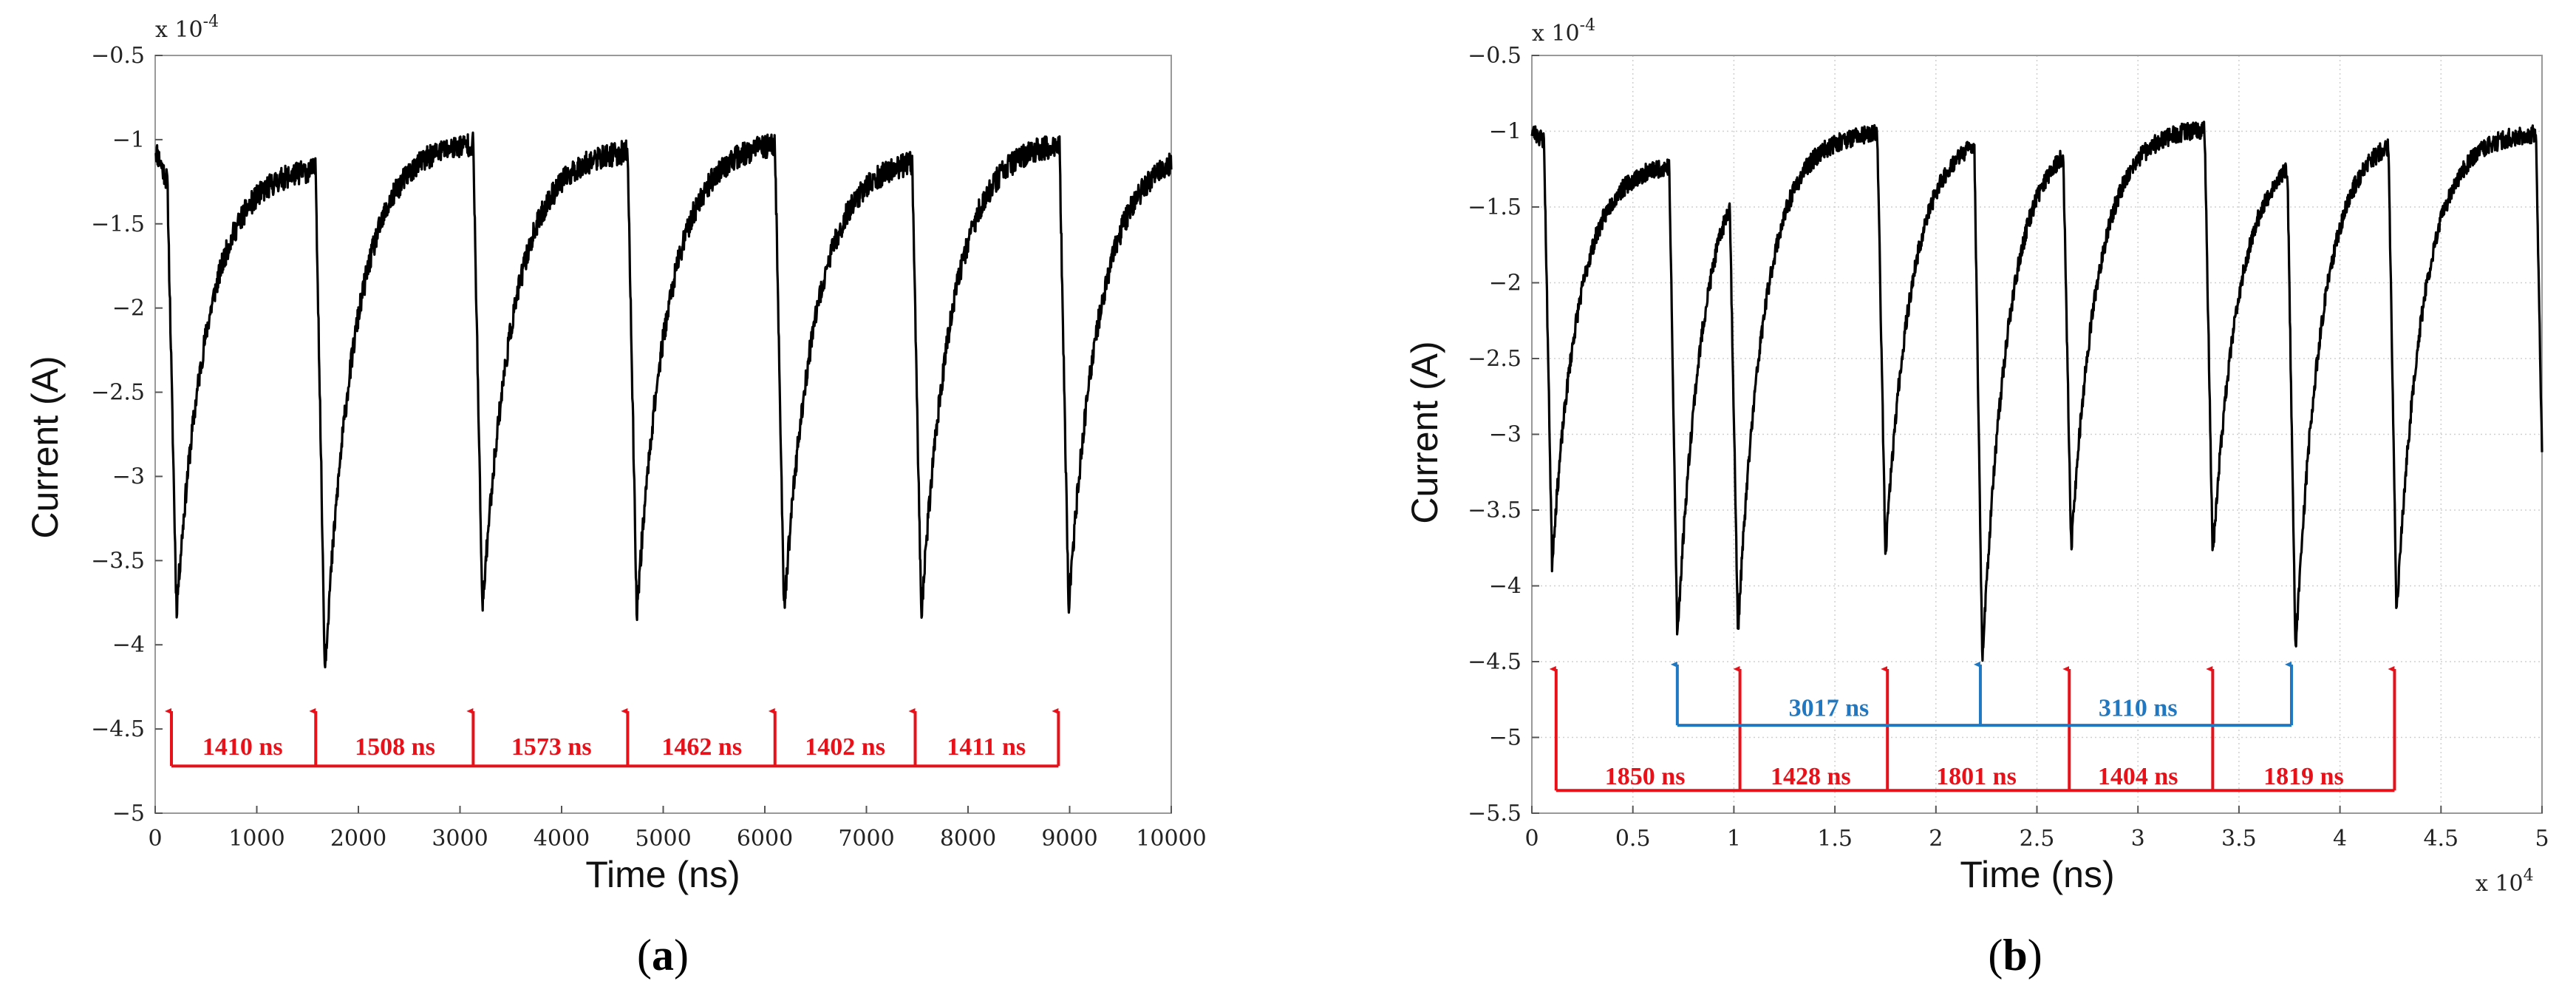  What do you see at coordinates (986, 747) in the screenshot?
I see `interval-label: 1411 ns` at bounding box center [986, 747].